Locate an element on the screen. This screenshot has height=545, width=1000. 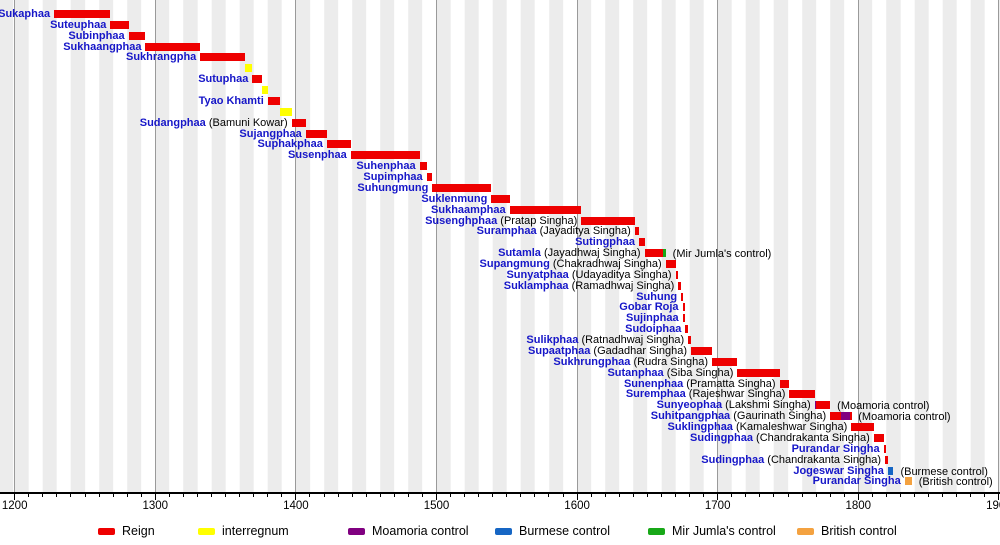
mirjumla-swatch is located at coordinates (656, 531).